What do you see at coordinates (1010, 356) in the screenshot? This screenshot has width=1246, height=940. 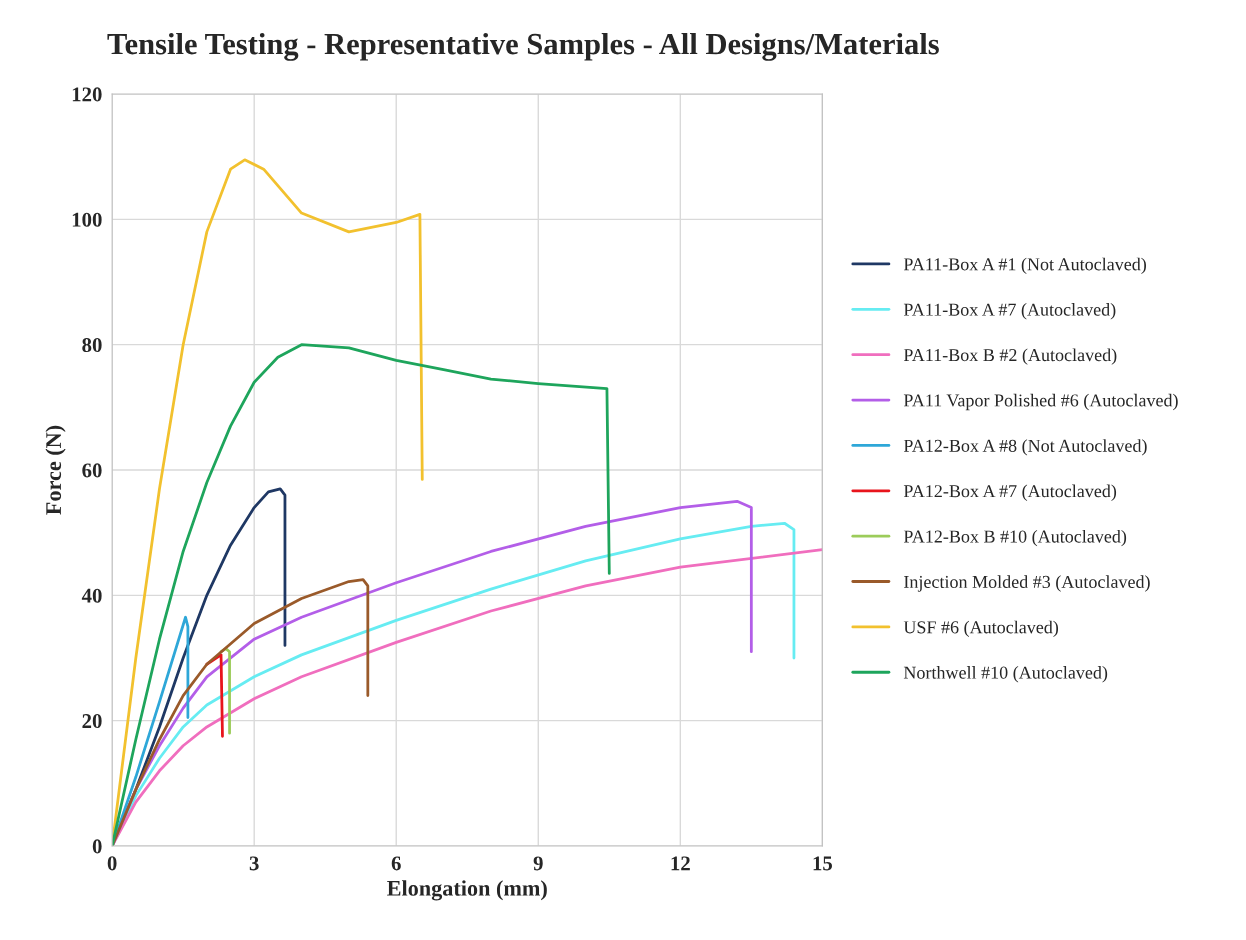 I see `legend-label: PA11-Box B #2 (Autoclaved)` at bounding box center [1010, 356].